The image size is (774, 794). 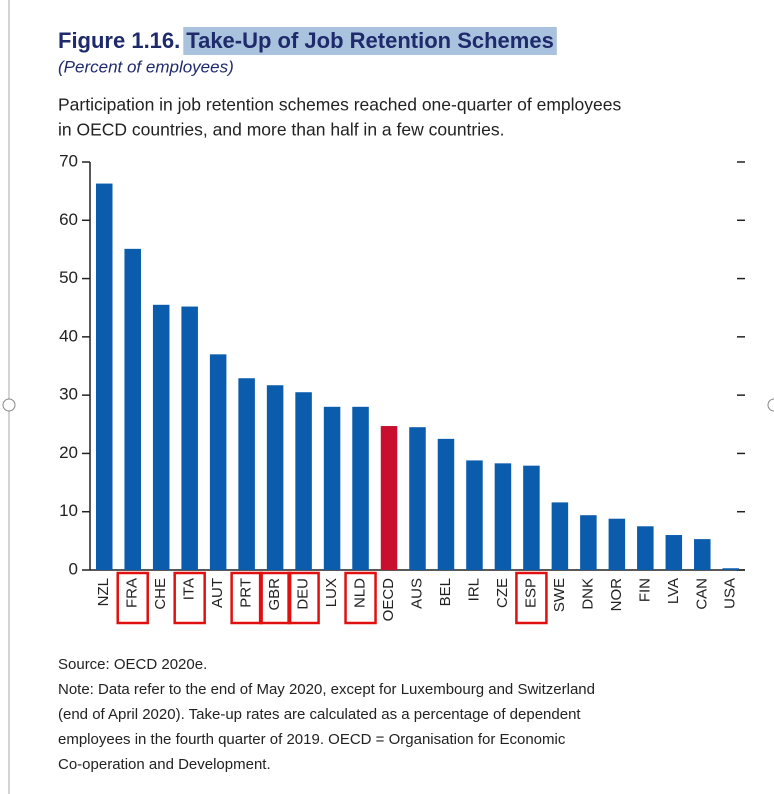 I want to click on x-tick-label: NOR, so click(x=616, y=595).